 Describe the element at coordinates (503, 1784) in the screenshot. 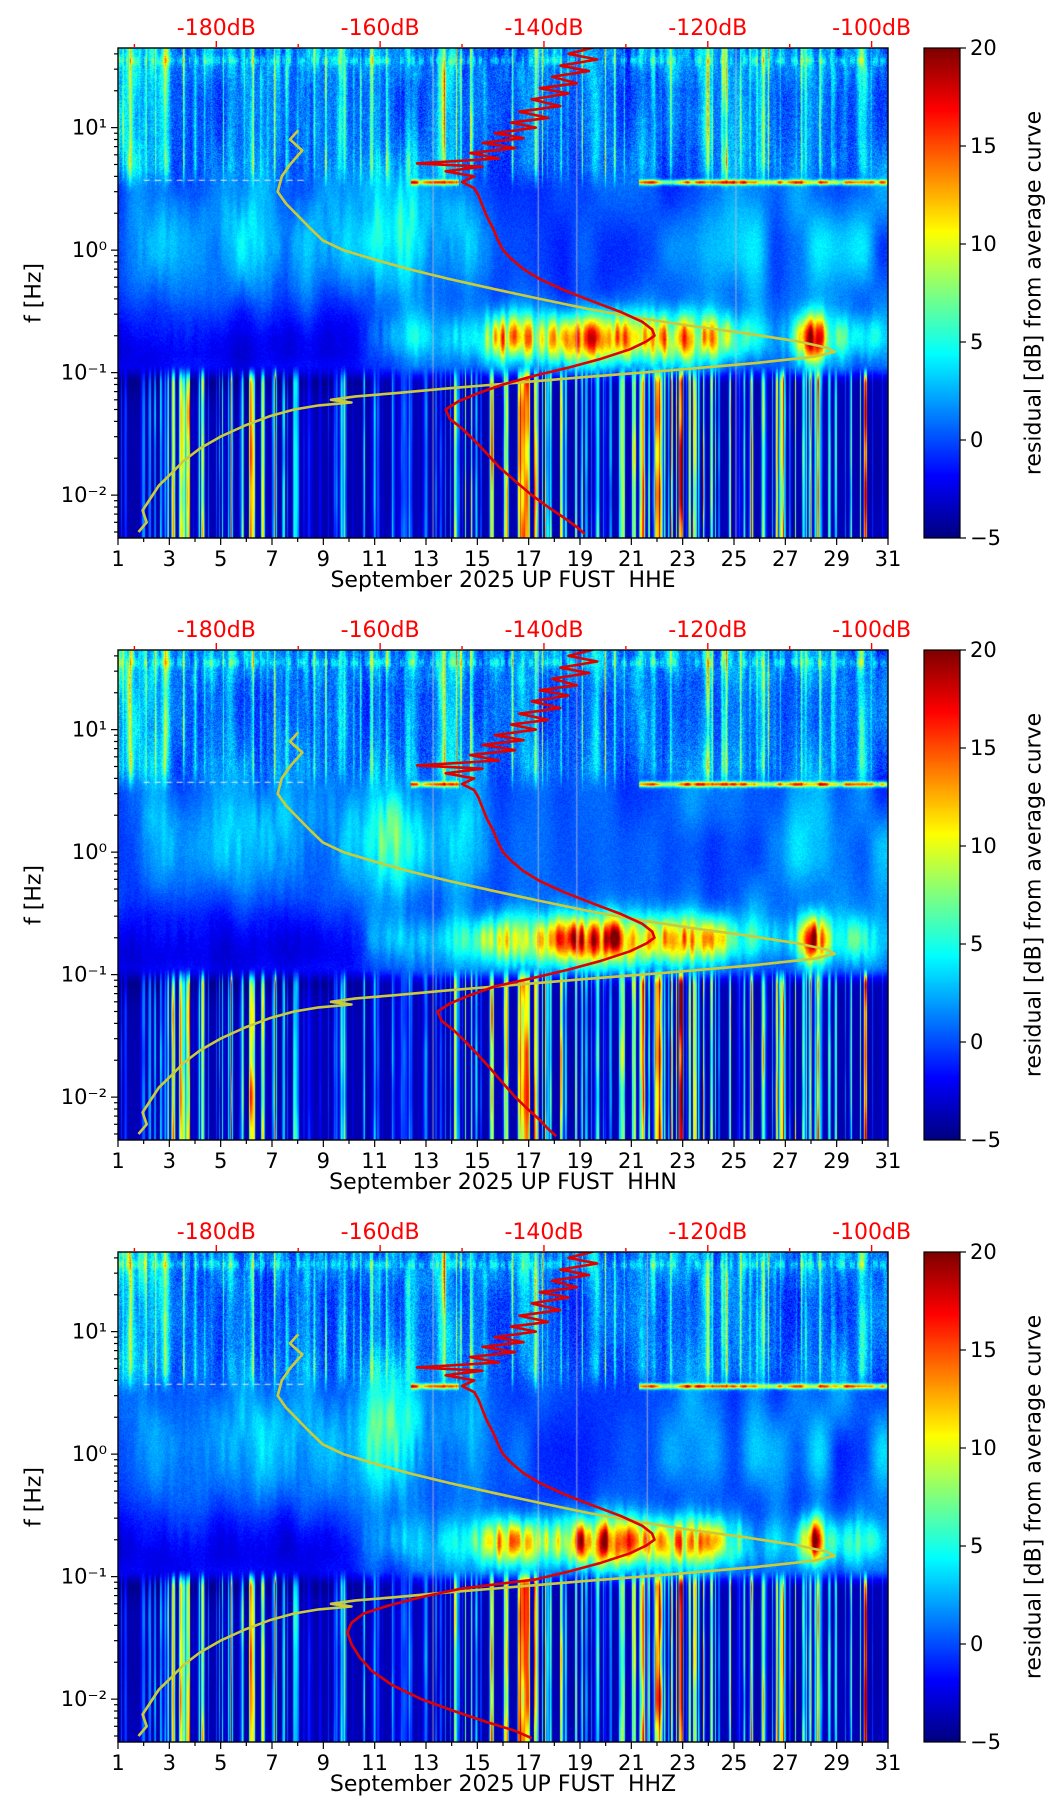

I see `x-axis-label: September 2025 UP FUST HHZ` at that location.